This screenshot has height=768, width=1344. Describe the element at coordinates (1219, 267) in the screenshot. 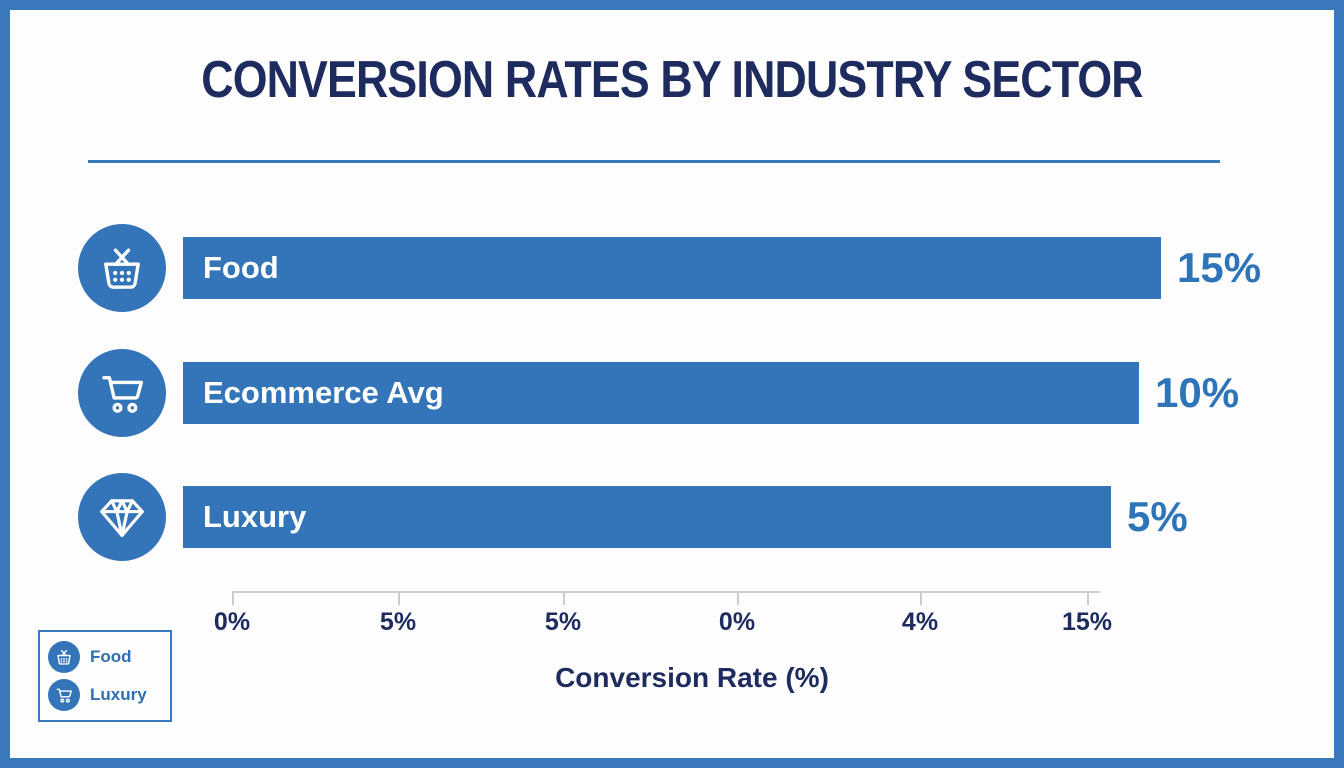

I see `bar-value-food: 15%` at that location.